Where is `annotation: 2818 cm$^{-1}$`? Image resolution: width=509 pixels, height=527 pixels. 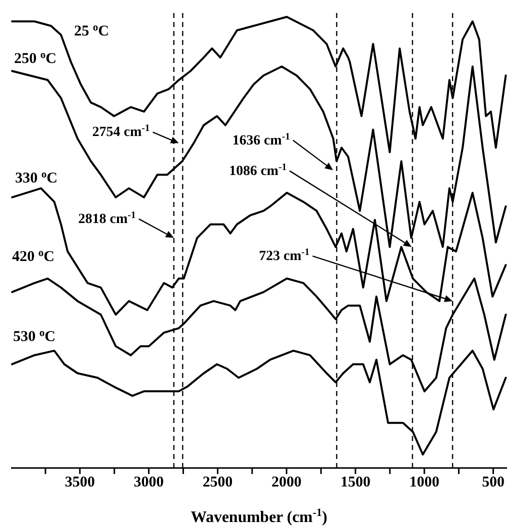
annotation: 2818 cm$^{-1}$ is located at coordinates (107, 218).